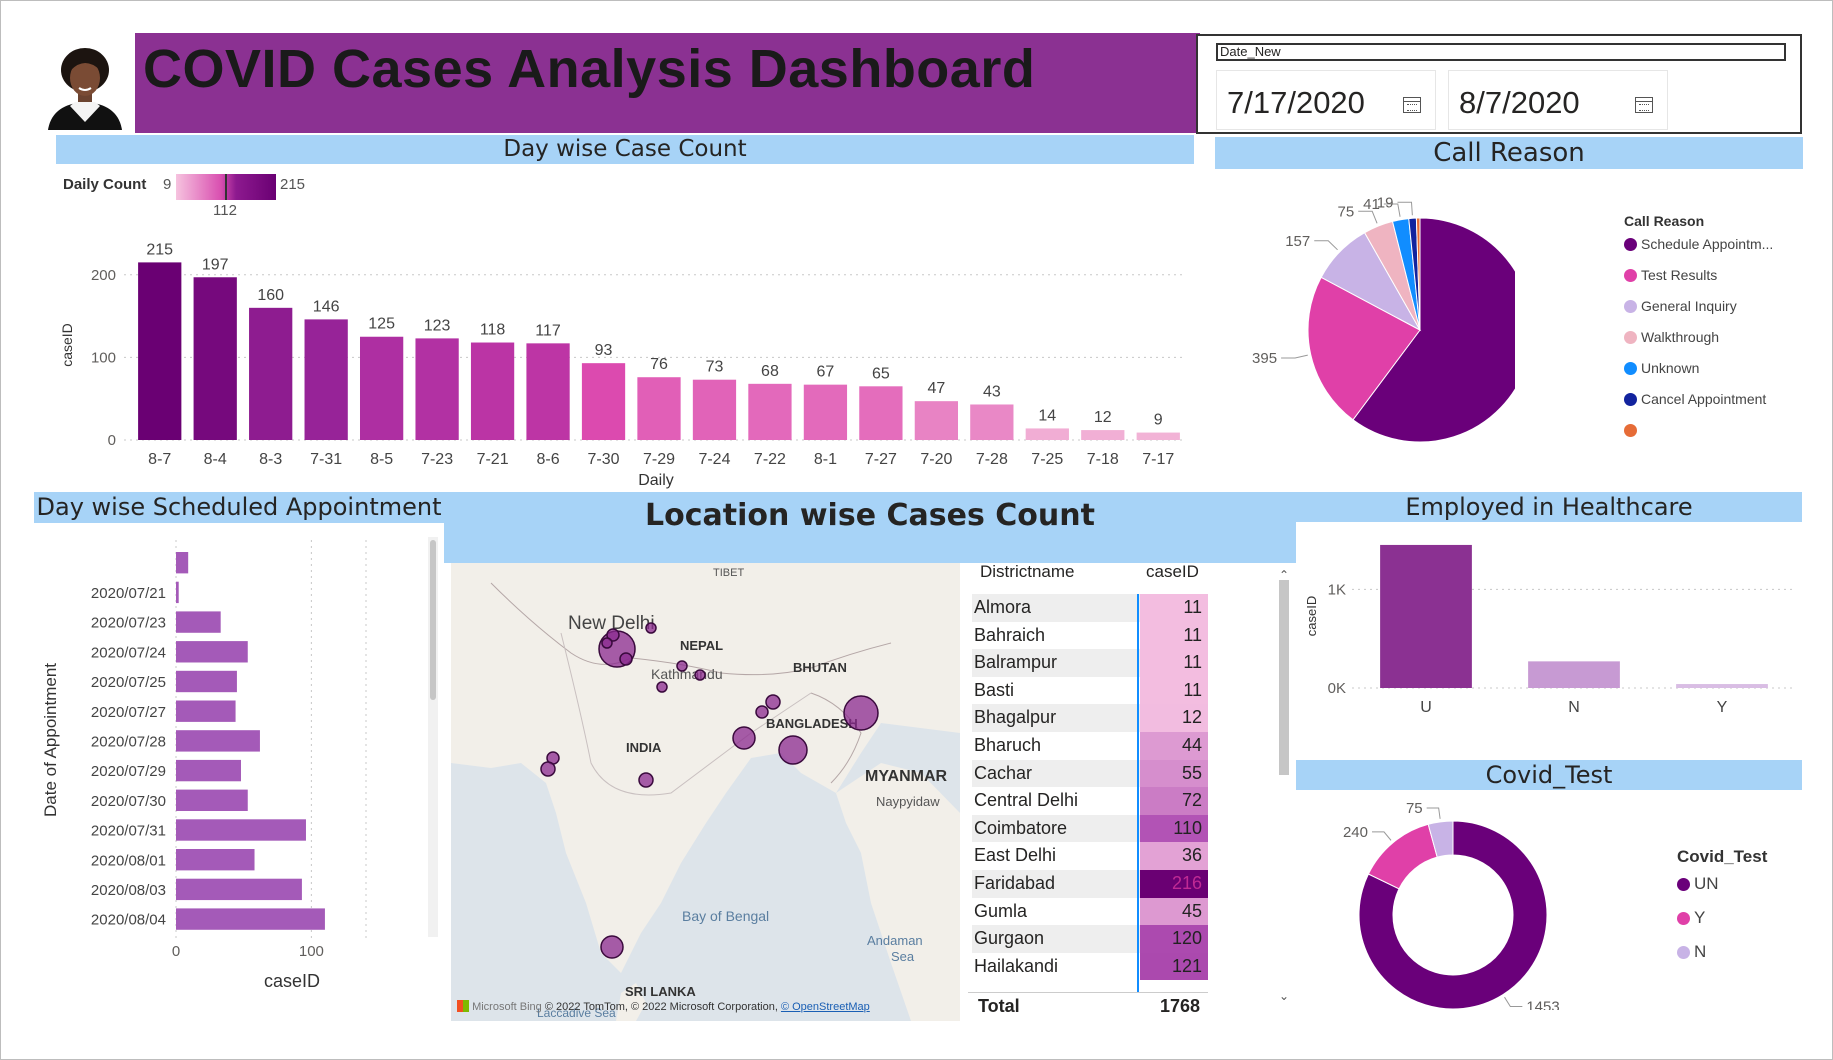 Image resolution: width=1833 pixels, height=1060 pixels. Describe the element at coordinates (1714, 375) in the screenshot. I see `legend-item: Unknown` at that location.